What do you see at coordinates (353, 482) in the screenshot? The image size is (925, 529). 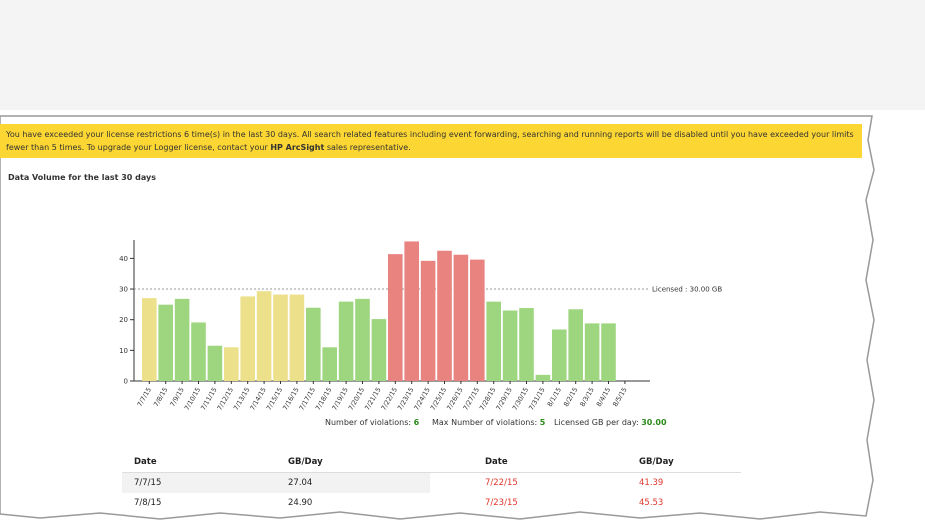 I see `table-cell: 27.04` at bounding box center [353, 482].